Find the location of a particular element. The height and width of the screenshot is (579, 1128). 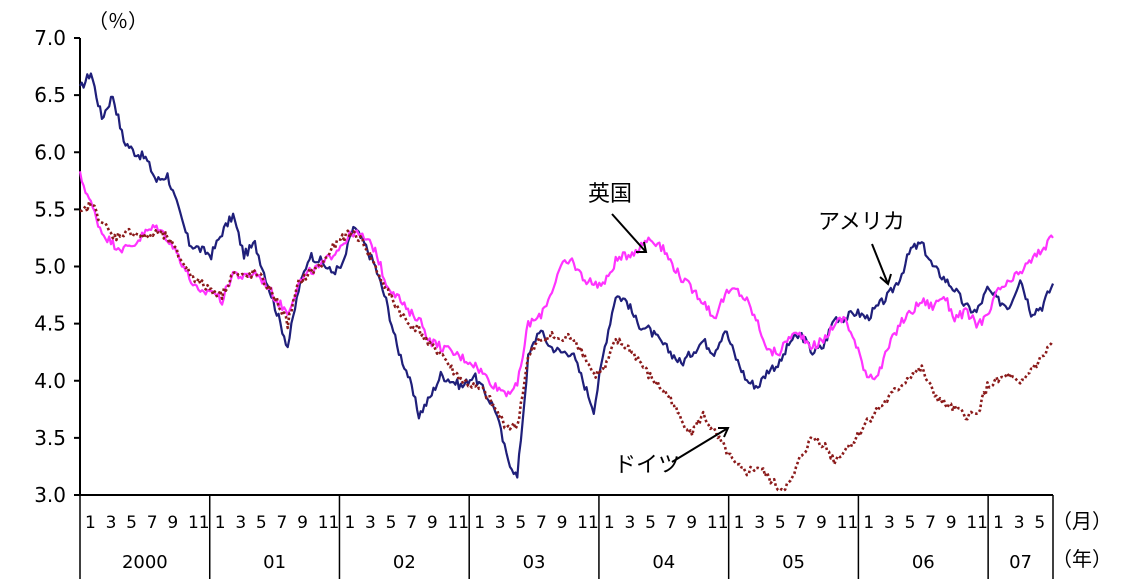

y-tick-label: 6.5 is located at coordinates (50, 95).